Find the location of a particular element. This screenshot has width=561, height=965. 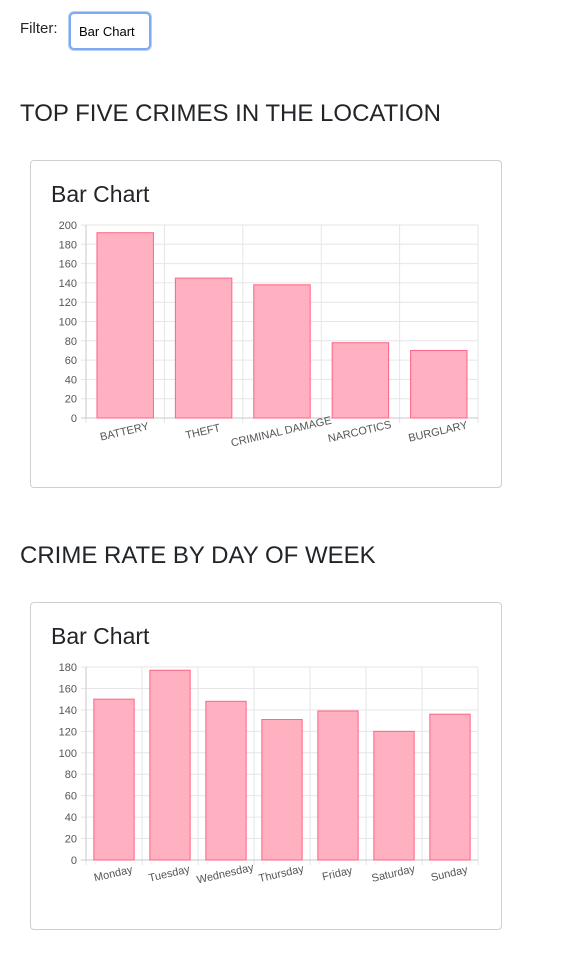

x-tick-label: BATTERY is located at coordinates (125, 431).